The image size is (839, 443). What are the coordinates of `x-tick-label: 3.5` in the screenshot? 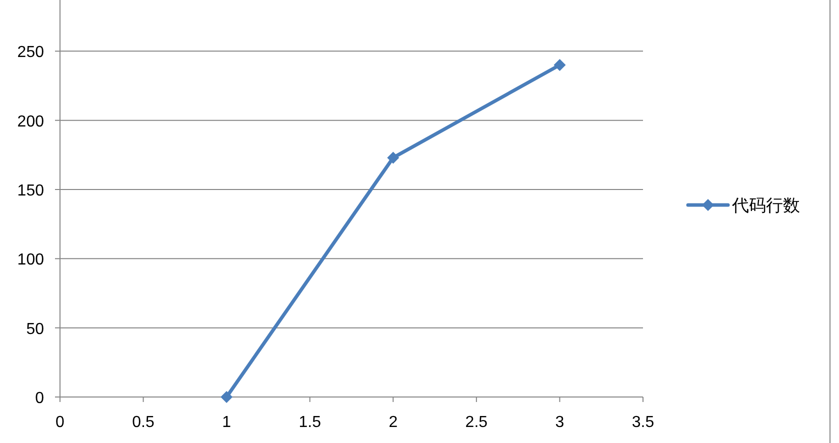 It's located at (643, 422).